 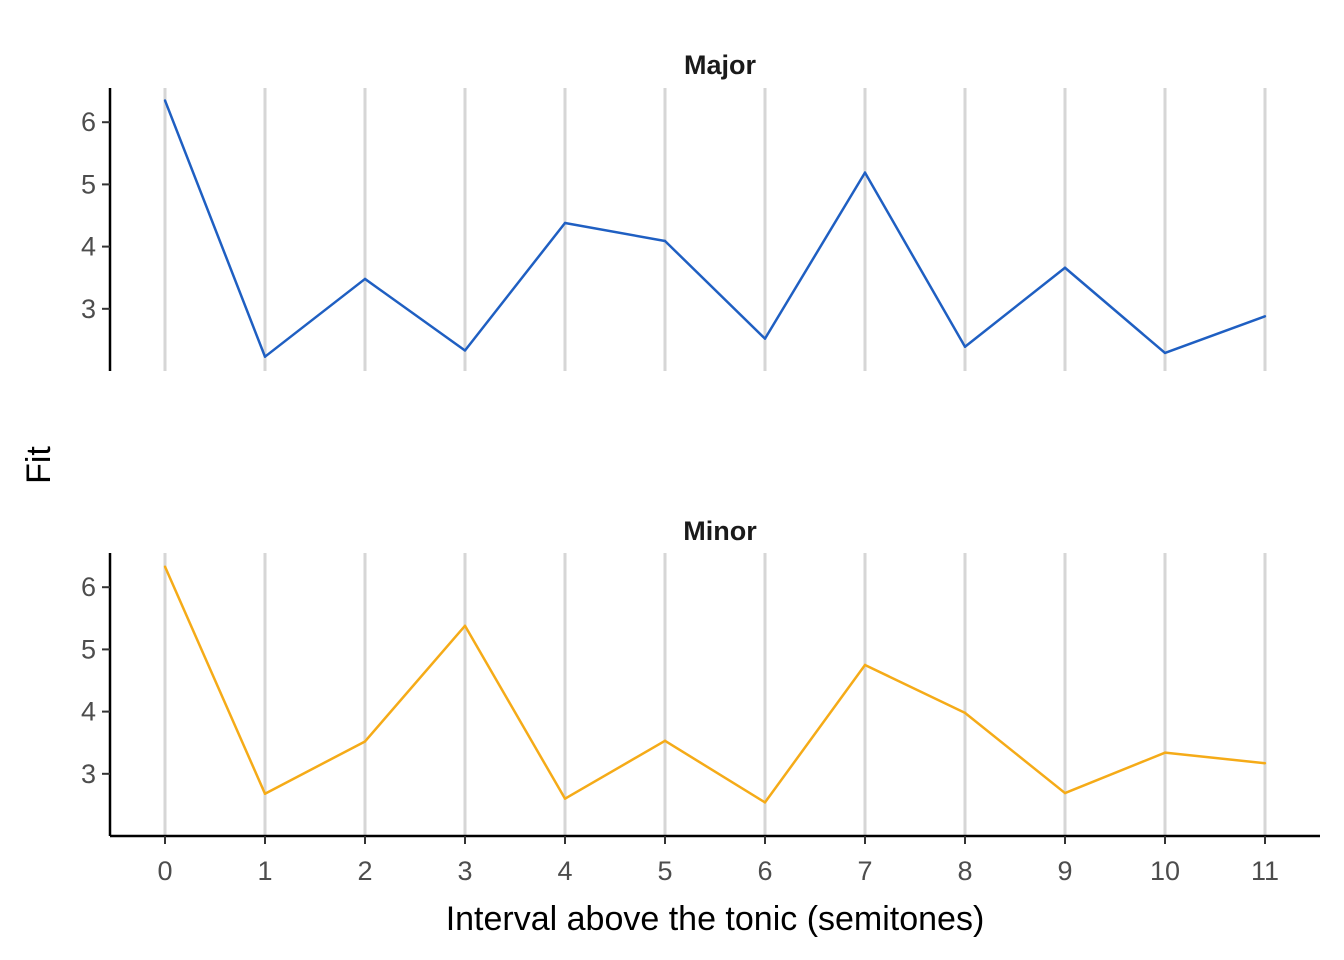 I want to click on x-axis-title: Interval above the tonic (semitones), so click(x=715, y=919).